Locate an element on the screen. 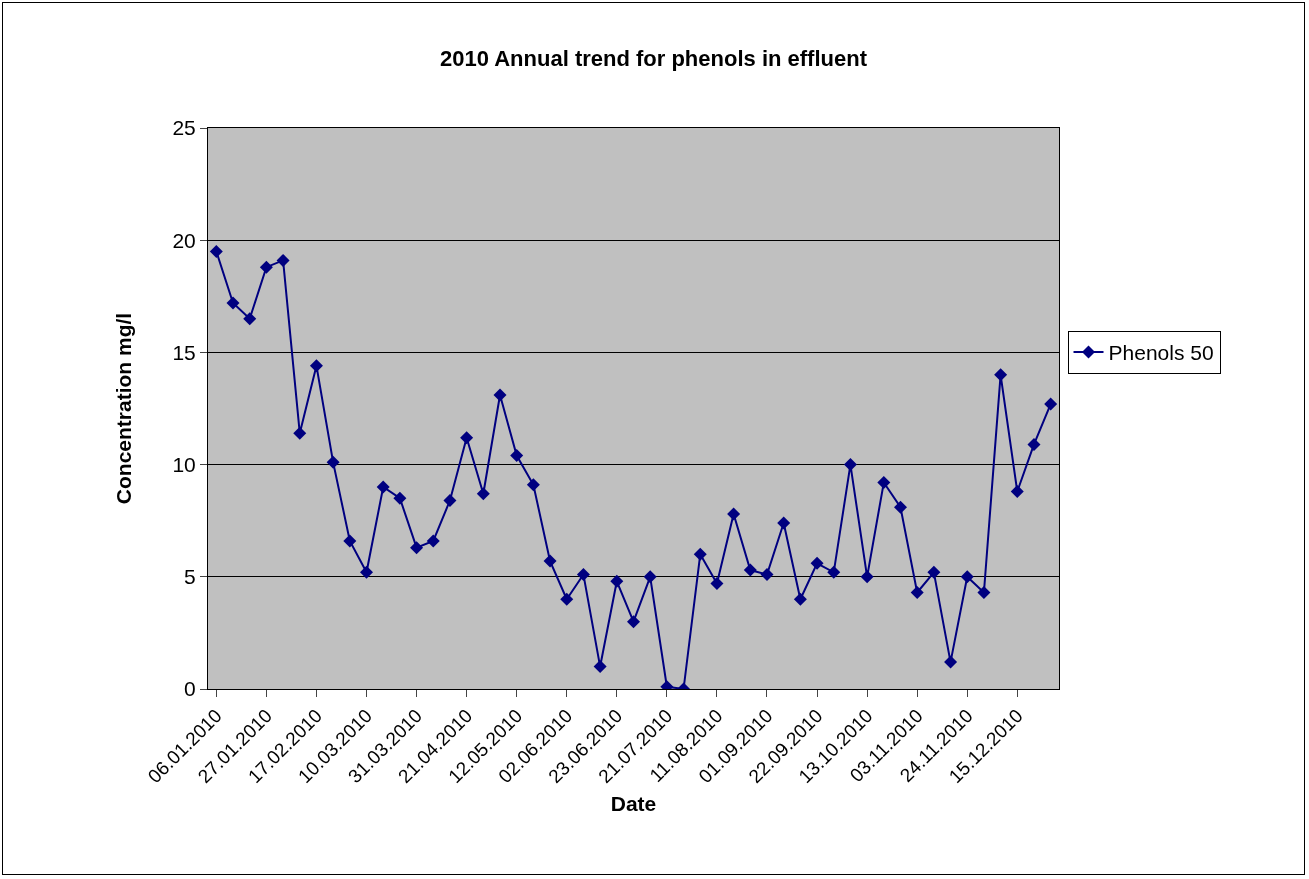 This screenshot has width=1309, height=879. y-tick-label: 25 is located at coordinates (184, 128).